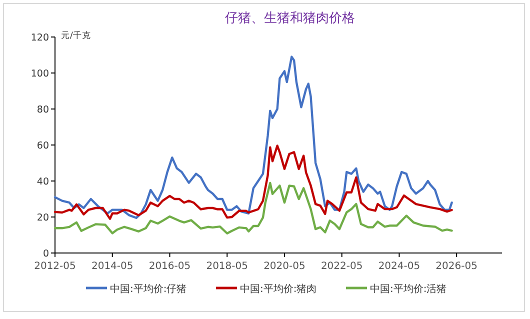 This screenshot has width=530, height=319. I want to click on x-tick-label: 2022-05, so click(341, 266).